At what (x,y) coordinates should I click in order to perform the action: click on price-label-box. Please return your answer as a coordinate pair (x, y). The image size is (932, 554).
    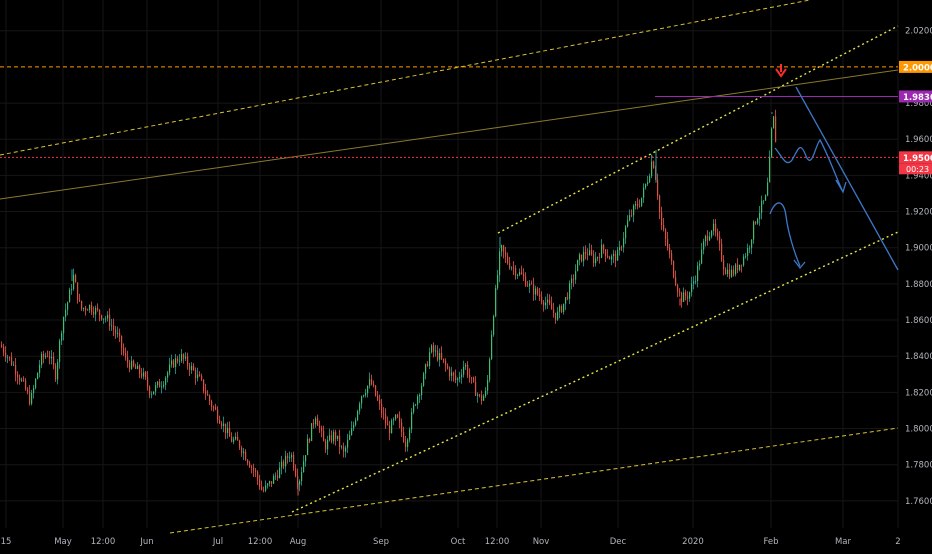
    Looking at the image, I should click on (915, 96).